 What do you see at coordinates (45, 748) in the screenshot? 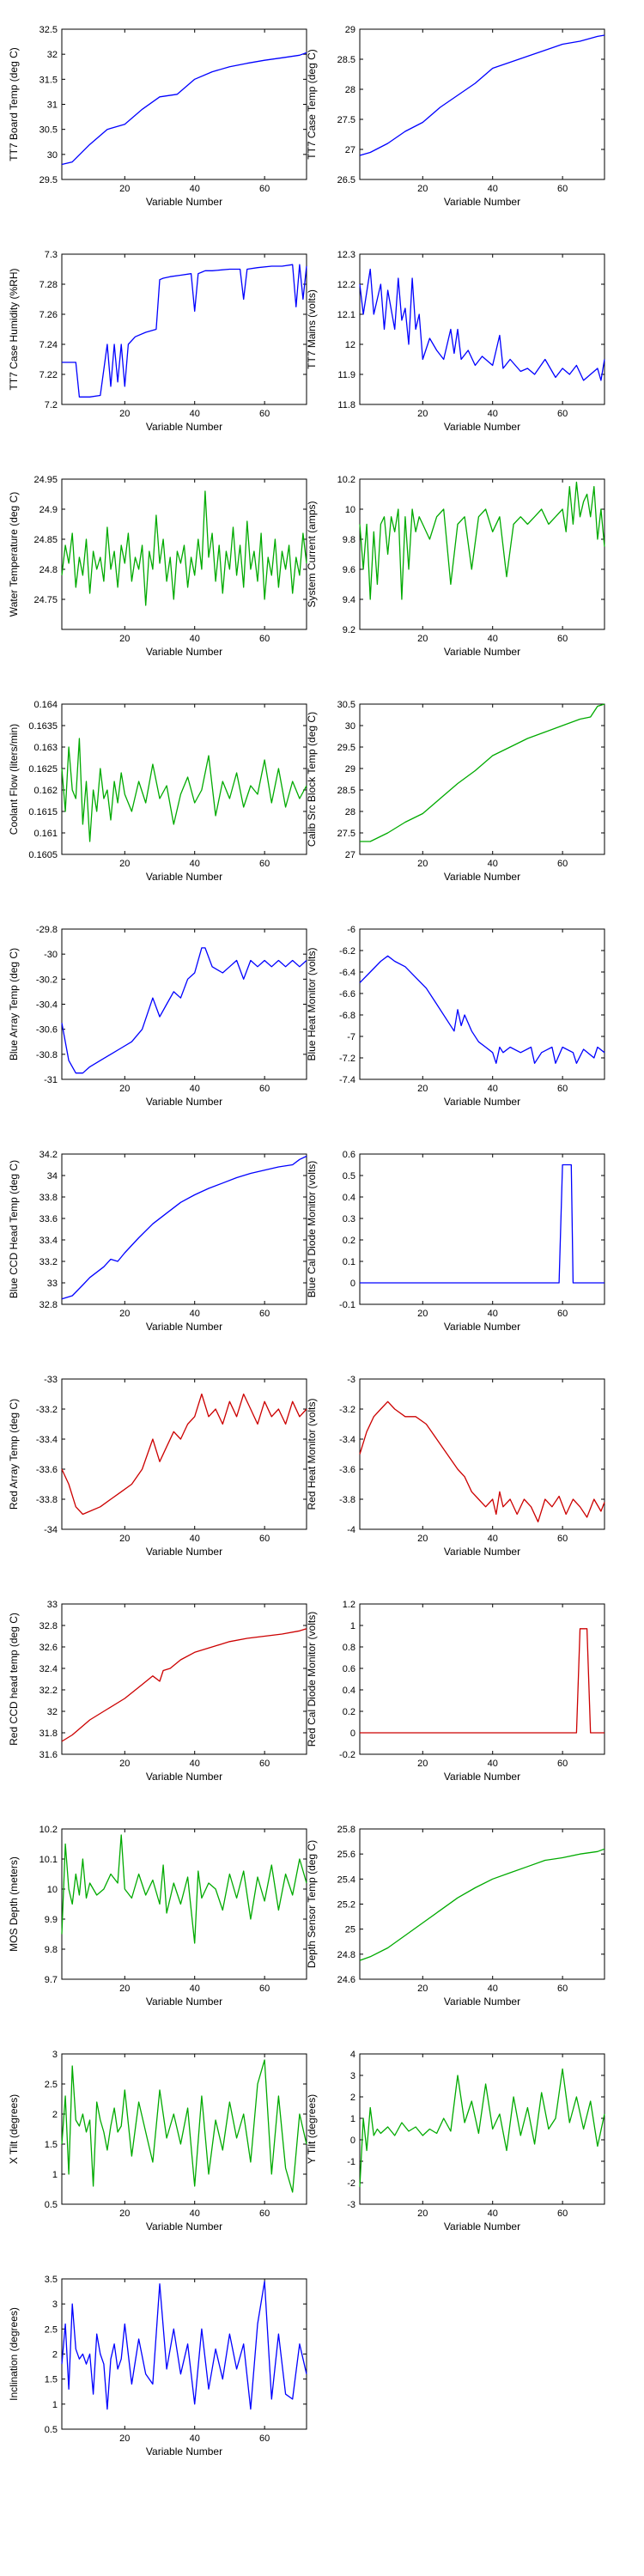
I see `y-tick-label: 0.163` at bounding box center [45, 748].